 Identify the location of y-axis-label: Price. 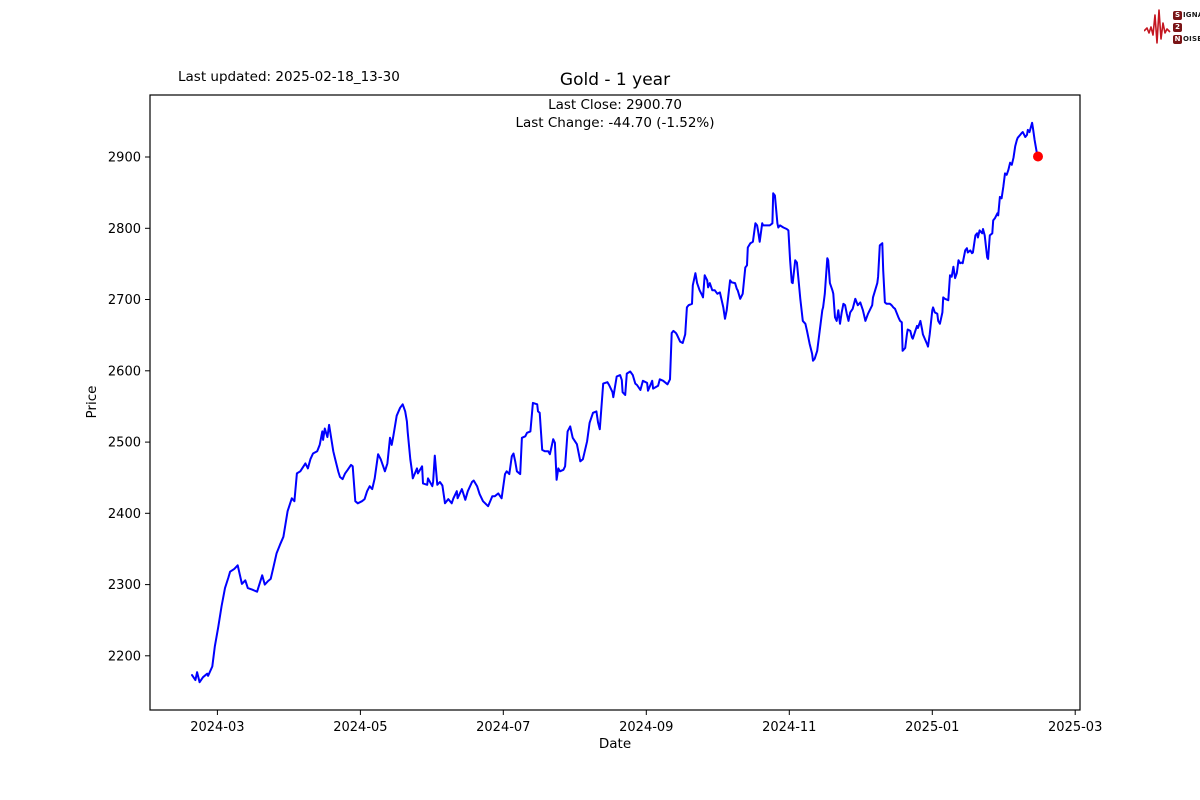
(92, 402).